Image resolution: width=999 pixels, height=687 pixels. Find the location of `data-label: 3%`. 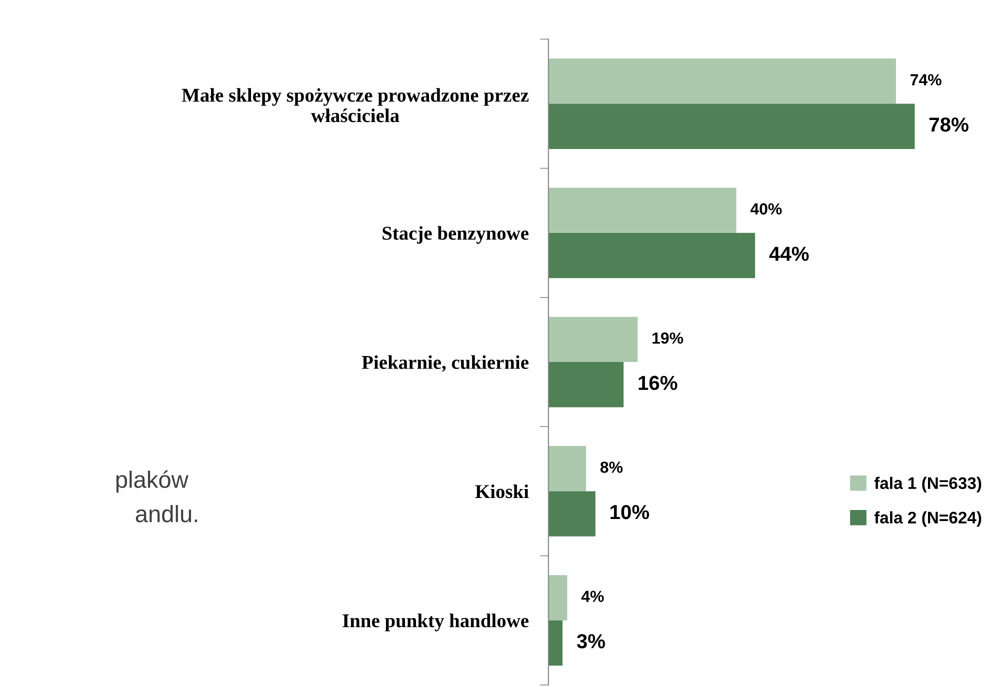

data-label: 3% is located at coordinates (591, 641).